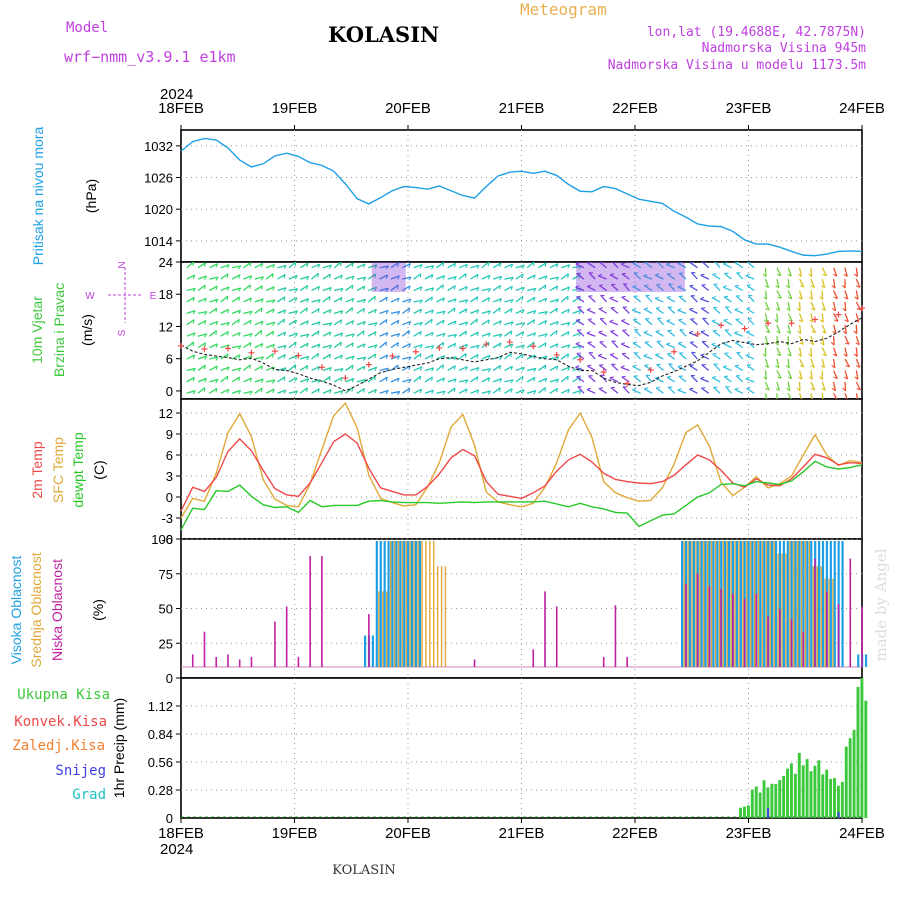 This screenshot has height=900, width=900. Describe the element at coordinates (166, 574) in the screenshot. I see `y-tick-label: 75` at that location.